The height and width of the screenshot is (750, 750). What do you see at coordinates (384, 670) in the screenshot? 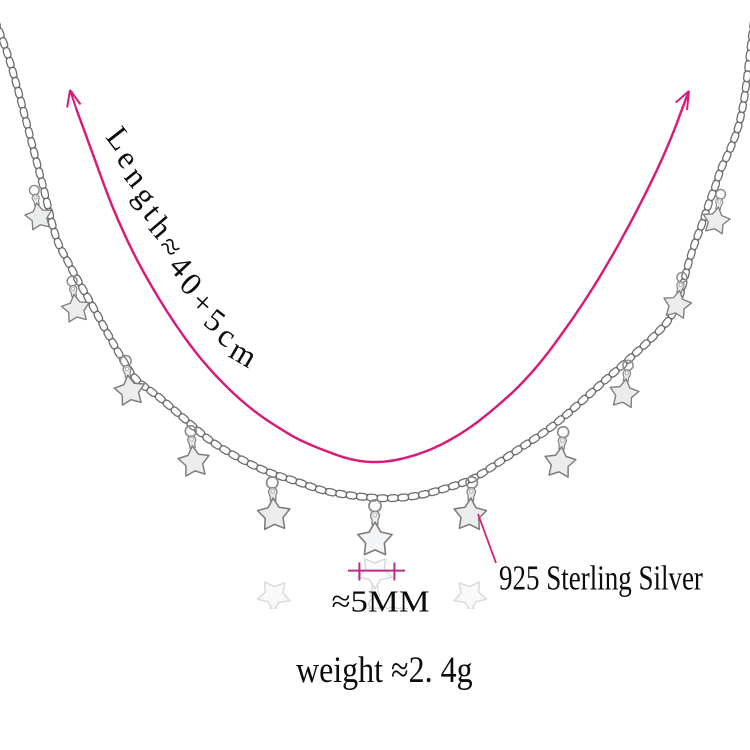
I see `svg-text: weight ≈2. 4g` at bounding box center [384, 670].